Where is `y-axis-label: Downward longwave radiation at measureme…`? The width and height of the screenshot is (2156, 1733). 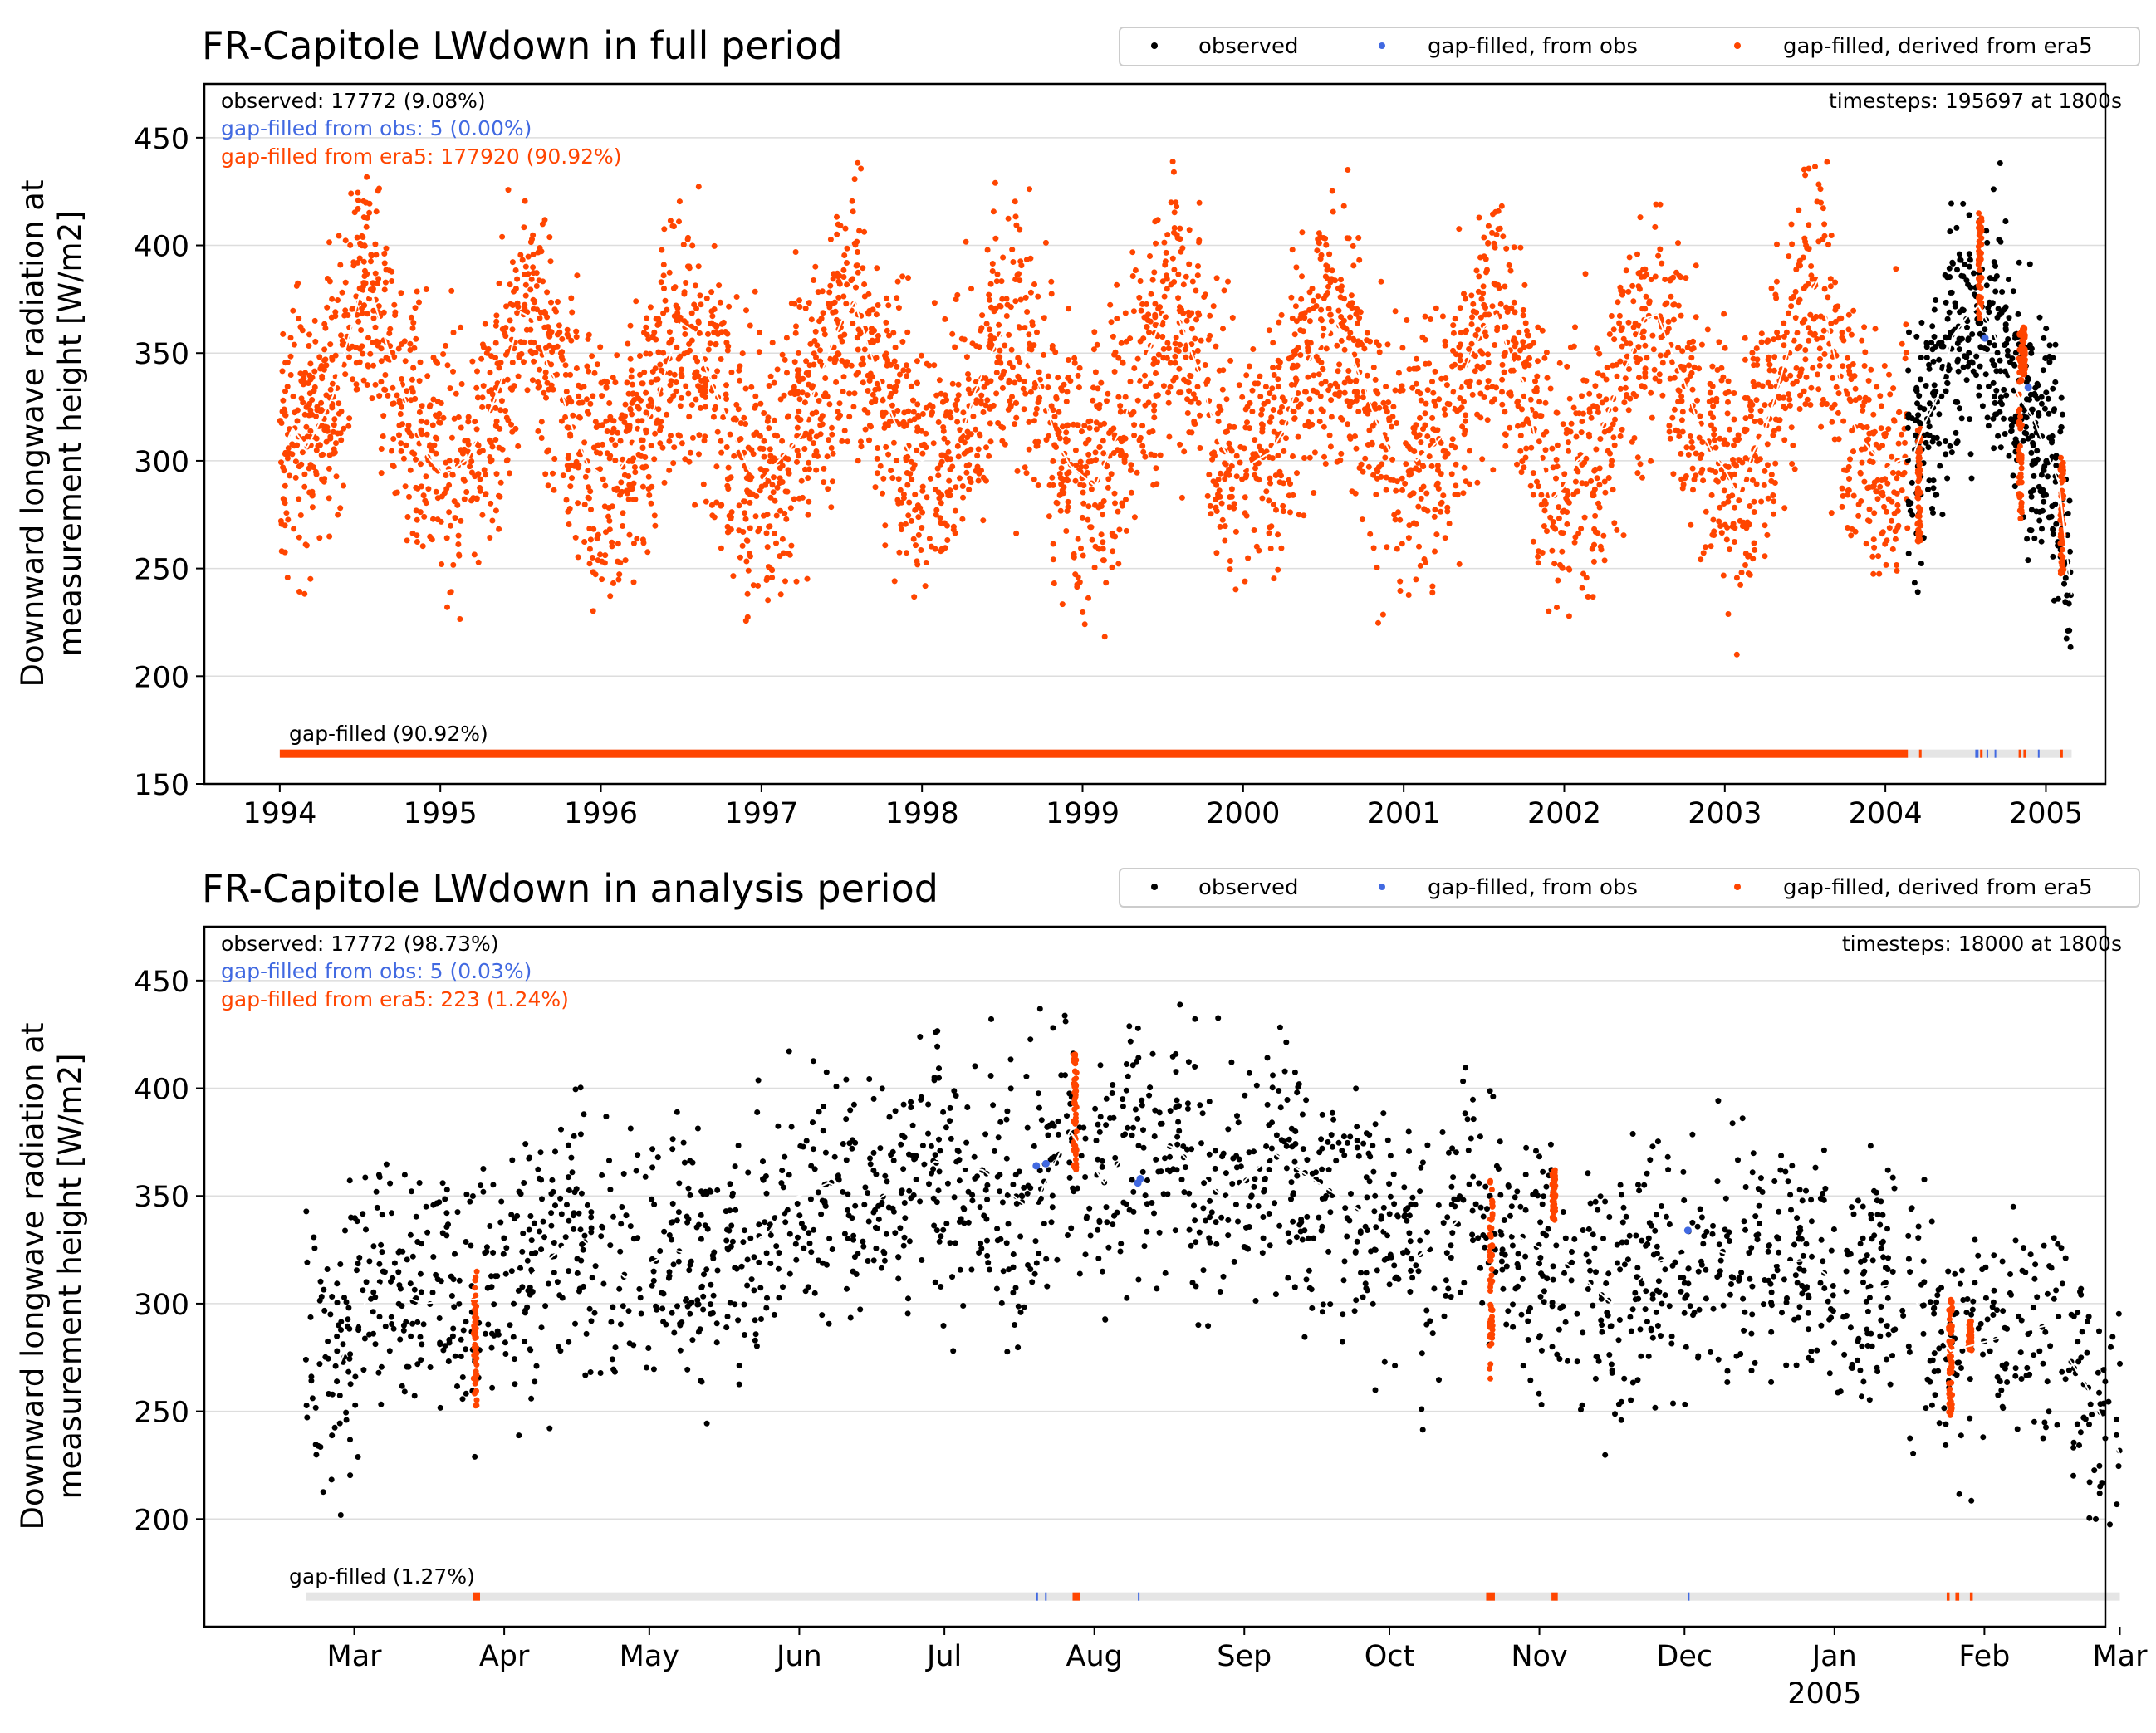 y-axis-label: Downward longwave radiation at measureme… is located at coordinates (51, 1276).